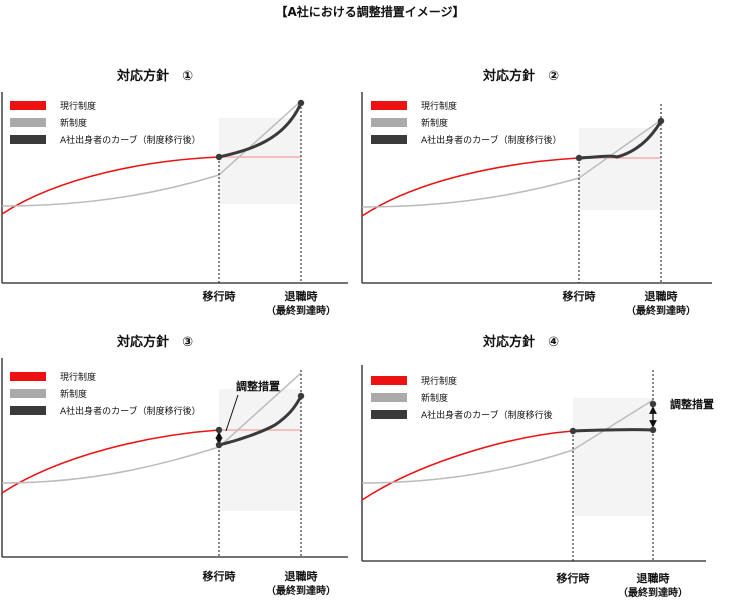  What do you see at coordinates (110, 461) in the screenshot?
I see `panel-3-current-curve` at bounding box center [110, 461].